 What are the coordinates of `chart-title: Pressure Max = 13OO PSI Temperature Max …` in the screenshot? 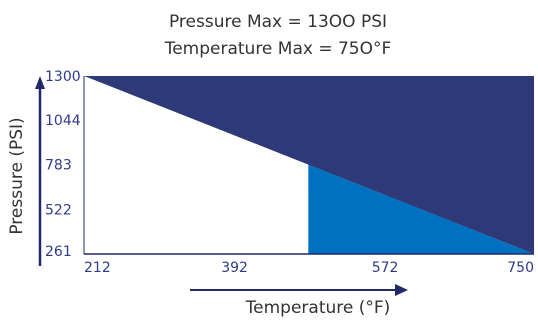 It's located at (278, 35).